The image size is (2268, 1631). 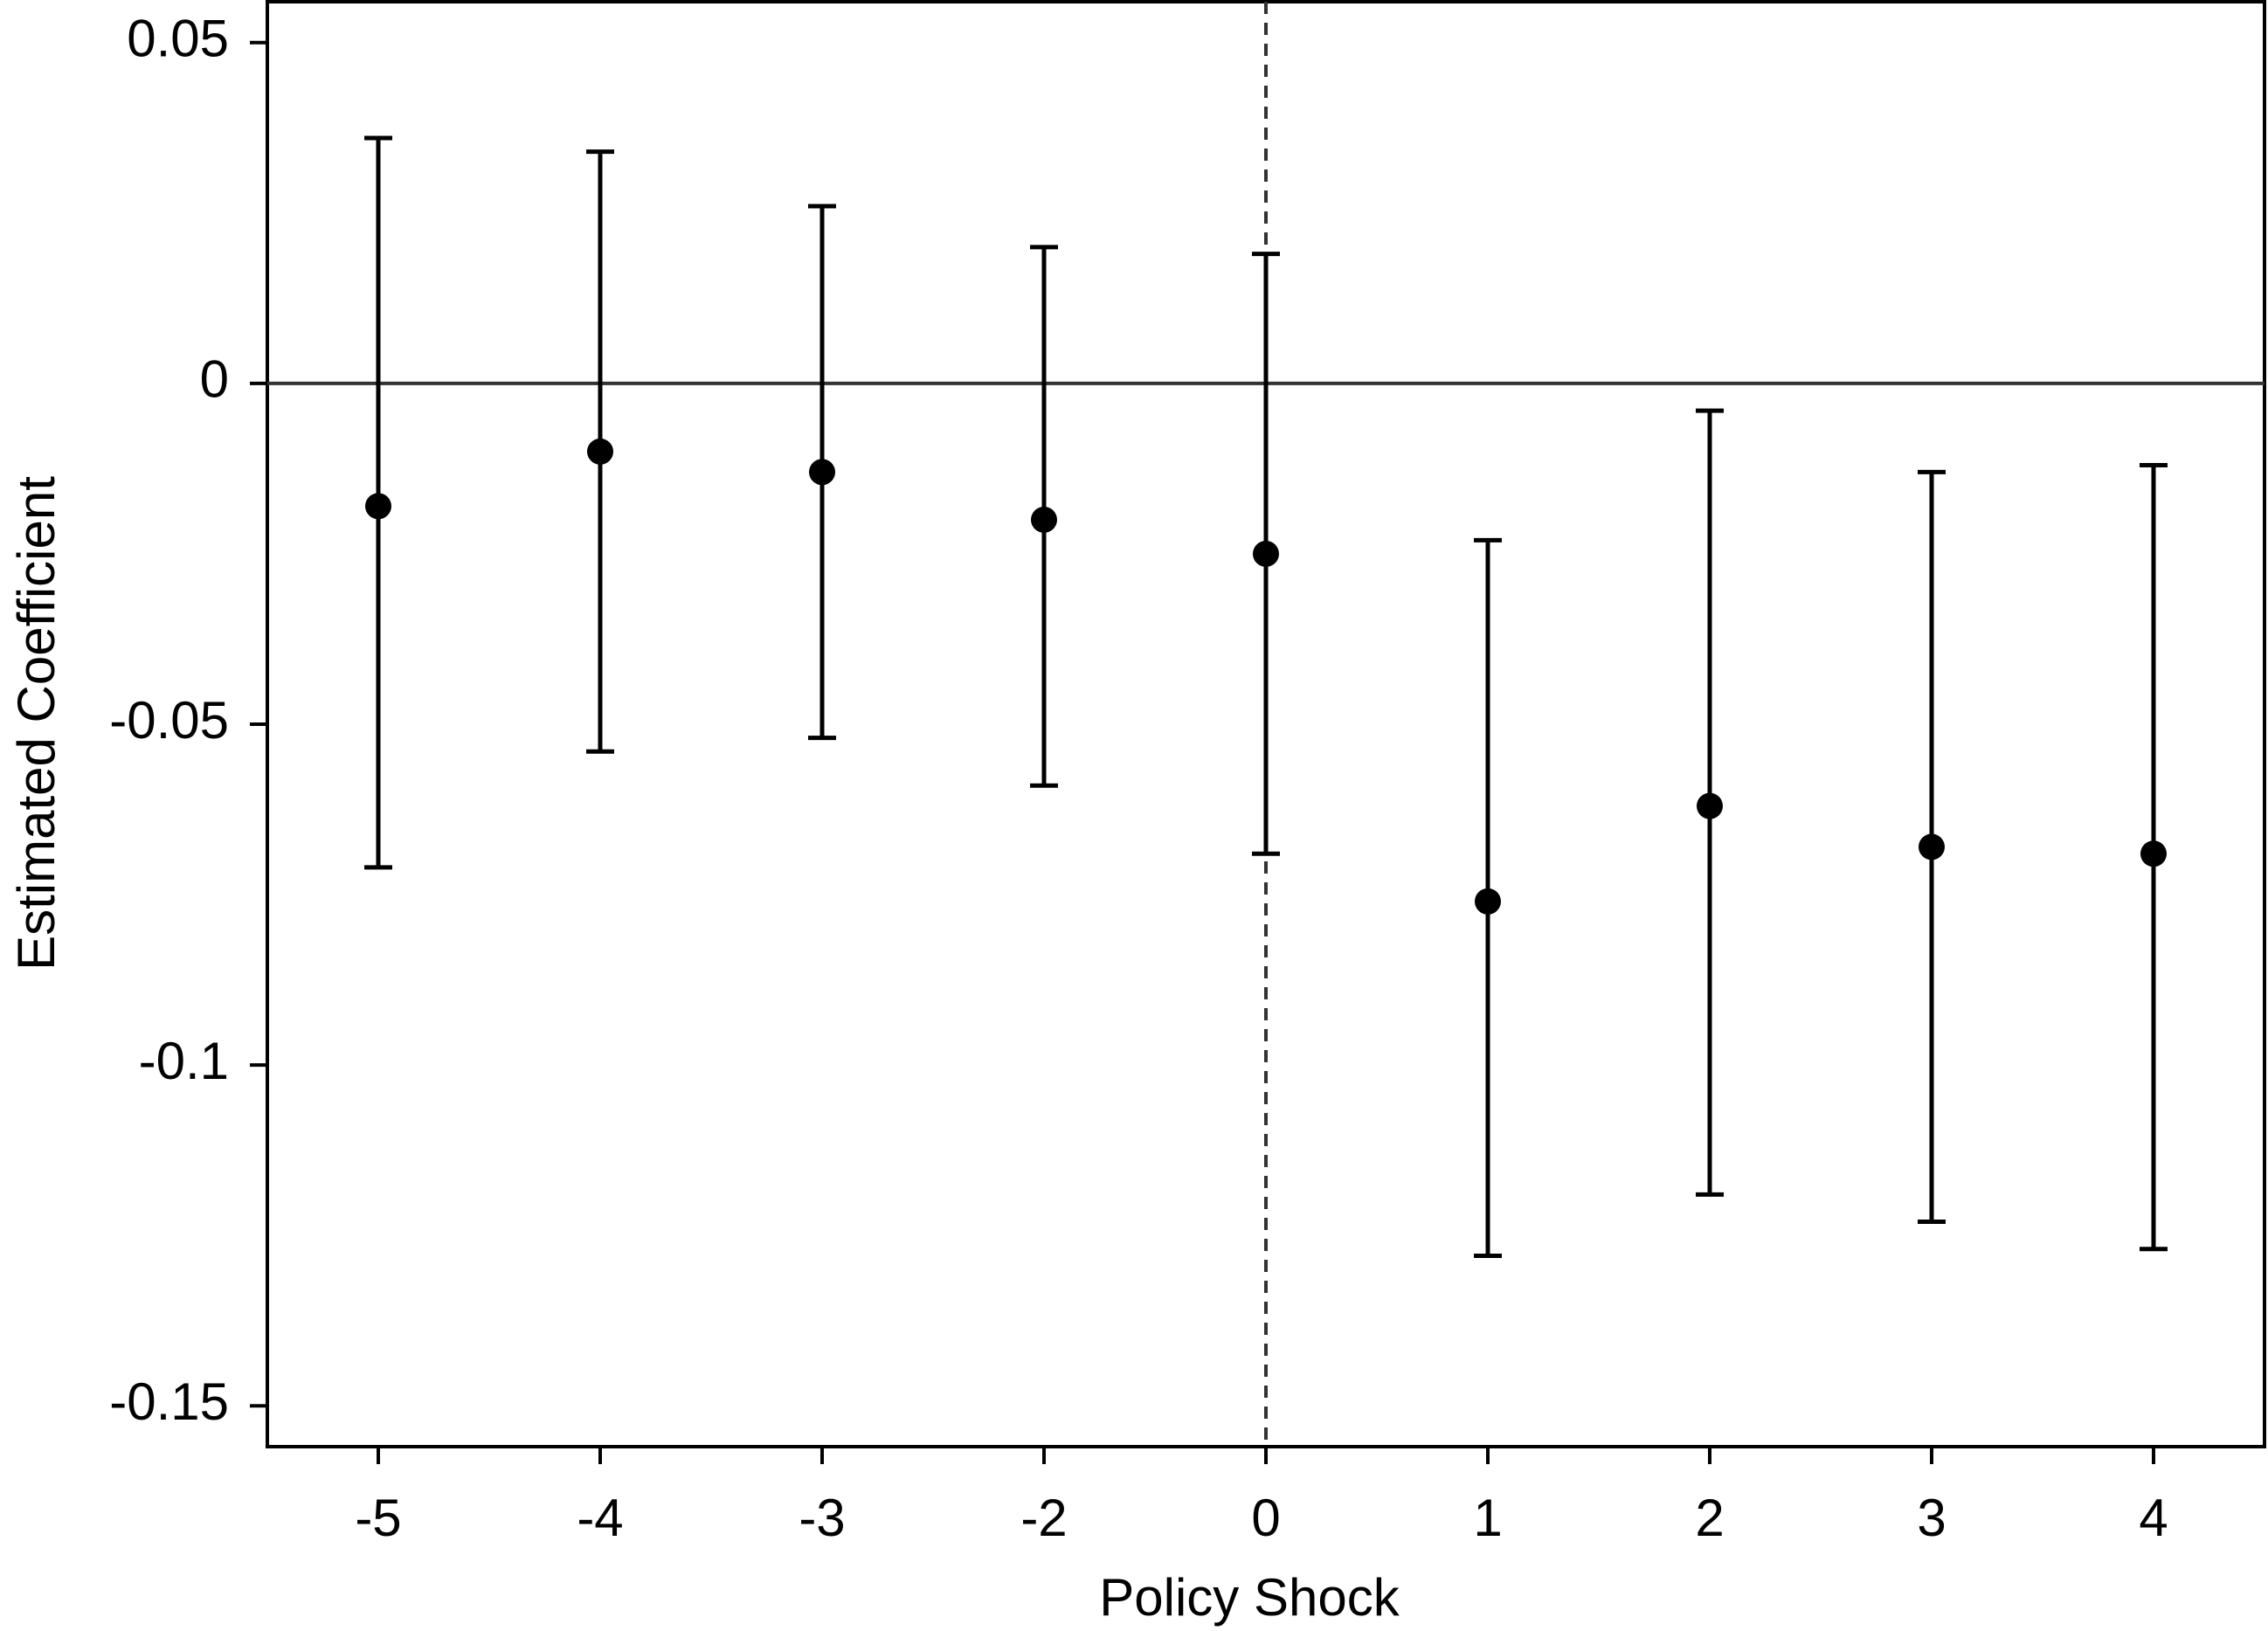 What do you see at coordinates (1043, 1518) in the screenshot?
I see `x-tick-label: -2` at bounding box center [1043, 1518].